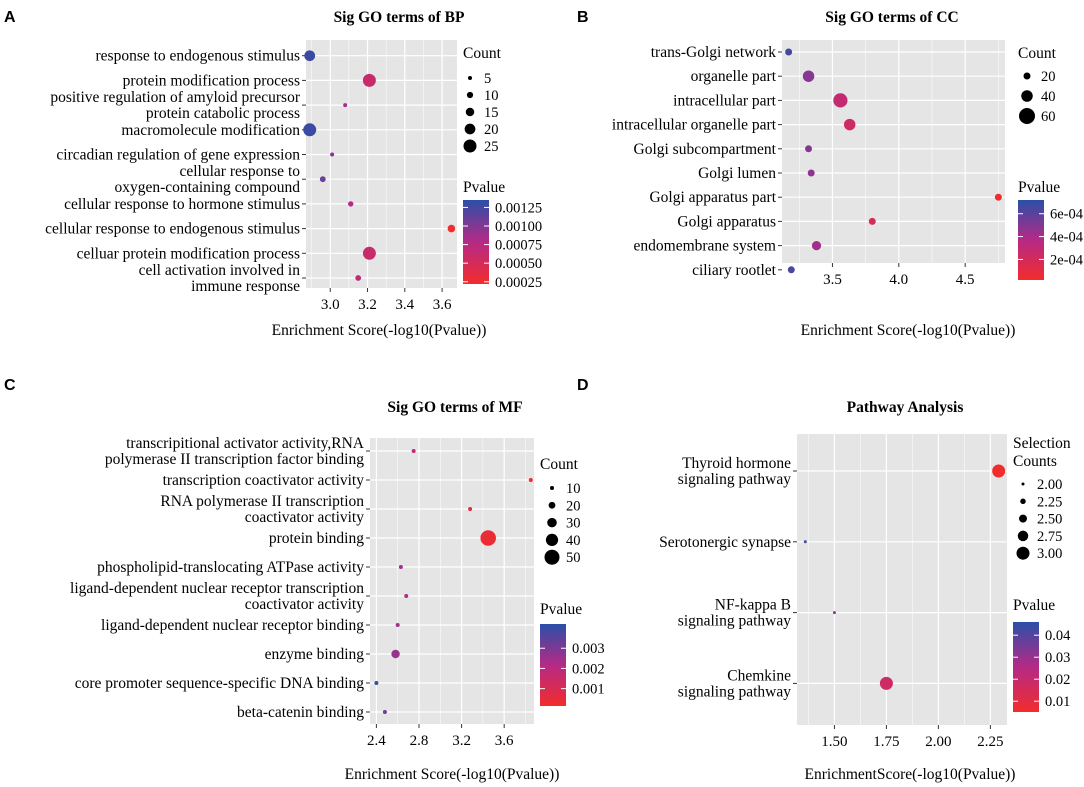 Image resolution: width=1084 pixels, height=787 pixels. Describe the element at coordinates (1057, 680) in the screenshot. I see `color-legend-label: 0.02` at that location.